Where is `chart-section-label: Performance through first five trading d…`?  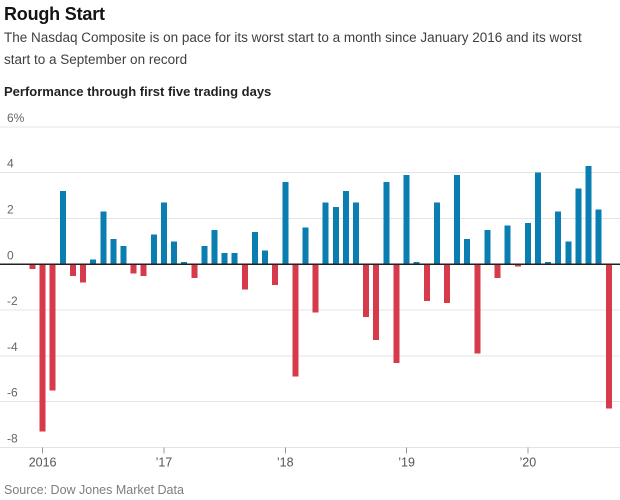
chart-section-label: Performance through first five trading d… is located at coordinates (138, 91).